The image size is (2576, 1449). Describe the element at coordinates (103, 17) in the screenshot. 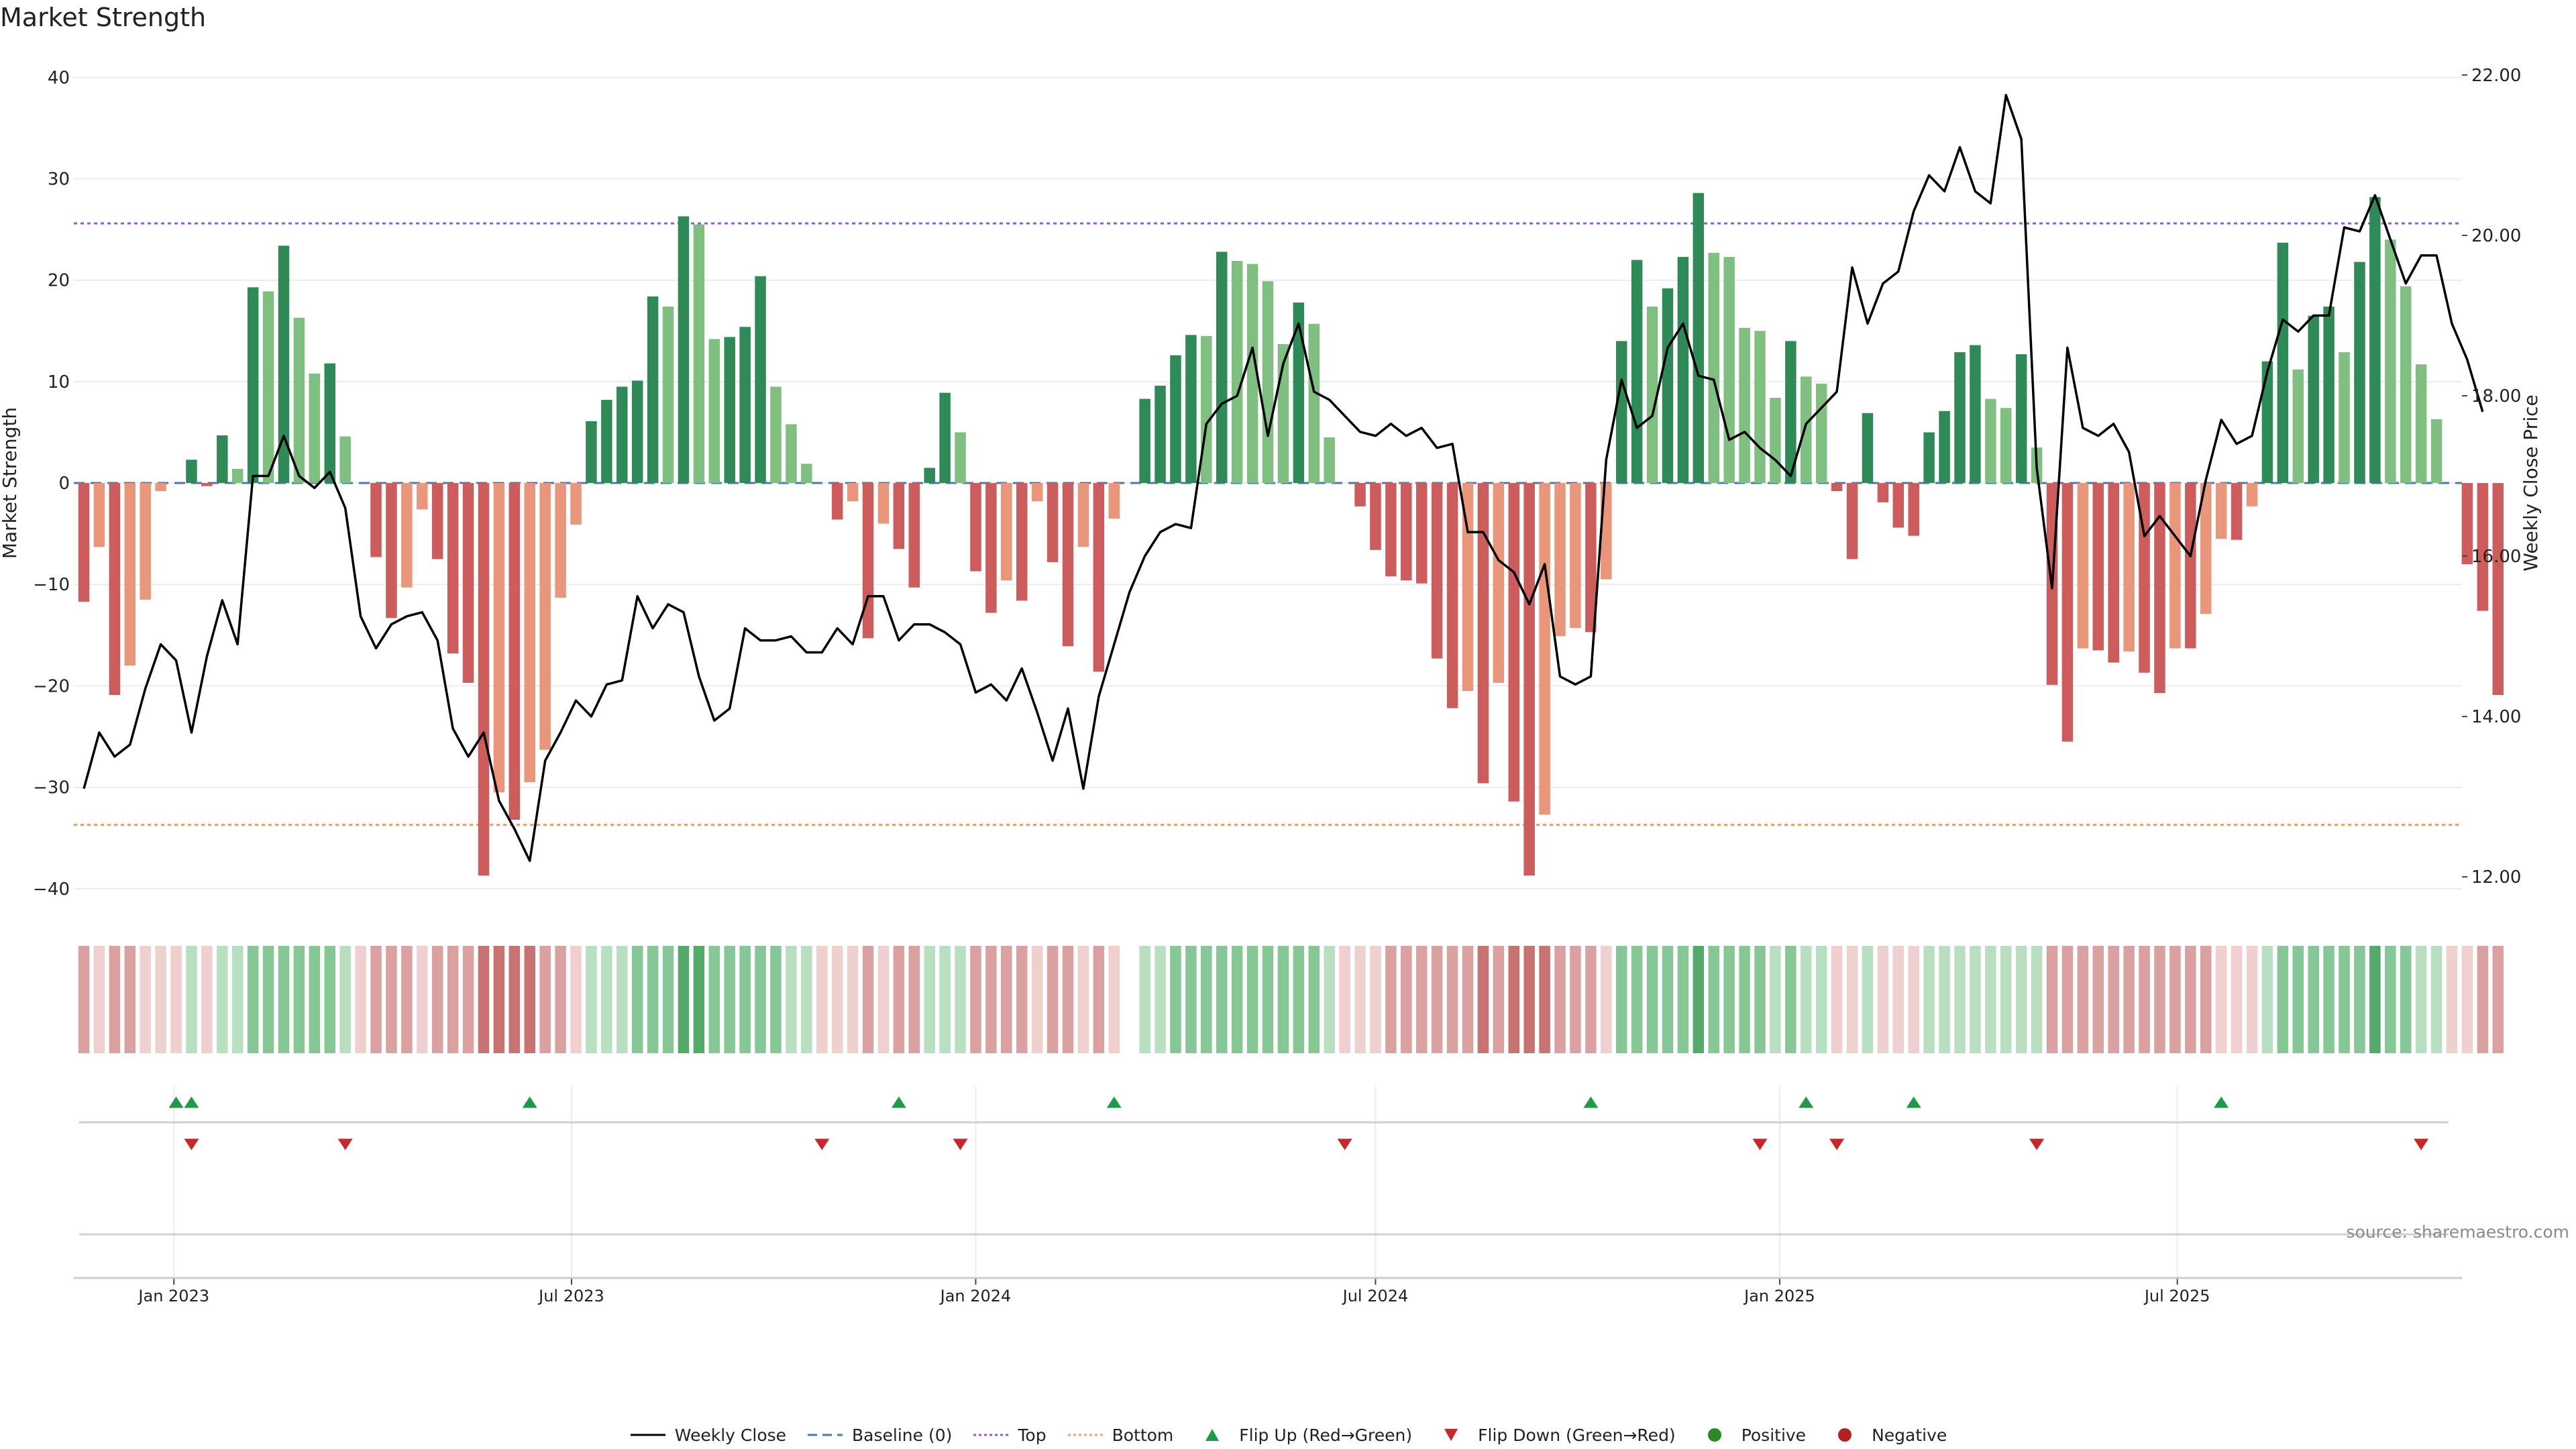

I see `chart-title: Market Strength` at that location.